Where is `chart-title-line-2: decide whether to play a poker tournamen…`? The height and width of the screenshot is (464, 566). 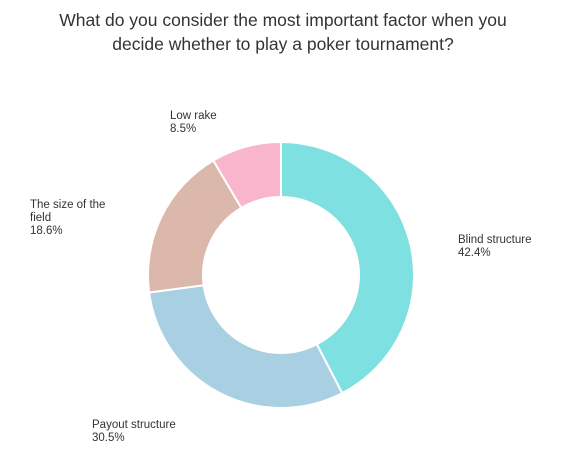
chart-title-line-2: decide whether to play a poker tournamen… is located at coordinates (283, 44).